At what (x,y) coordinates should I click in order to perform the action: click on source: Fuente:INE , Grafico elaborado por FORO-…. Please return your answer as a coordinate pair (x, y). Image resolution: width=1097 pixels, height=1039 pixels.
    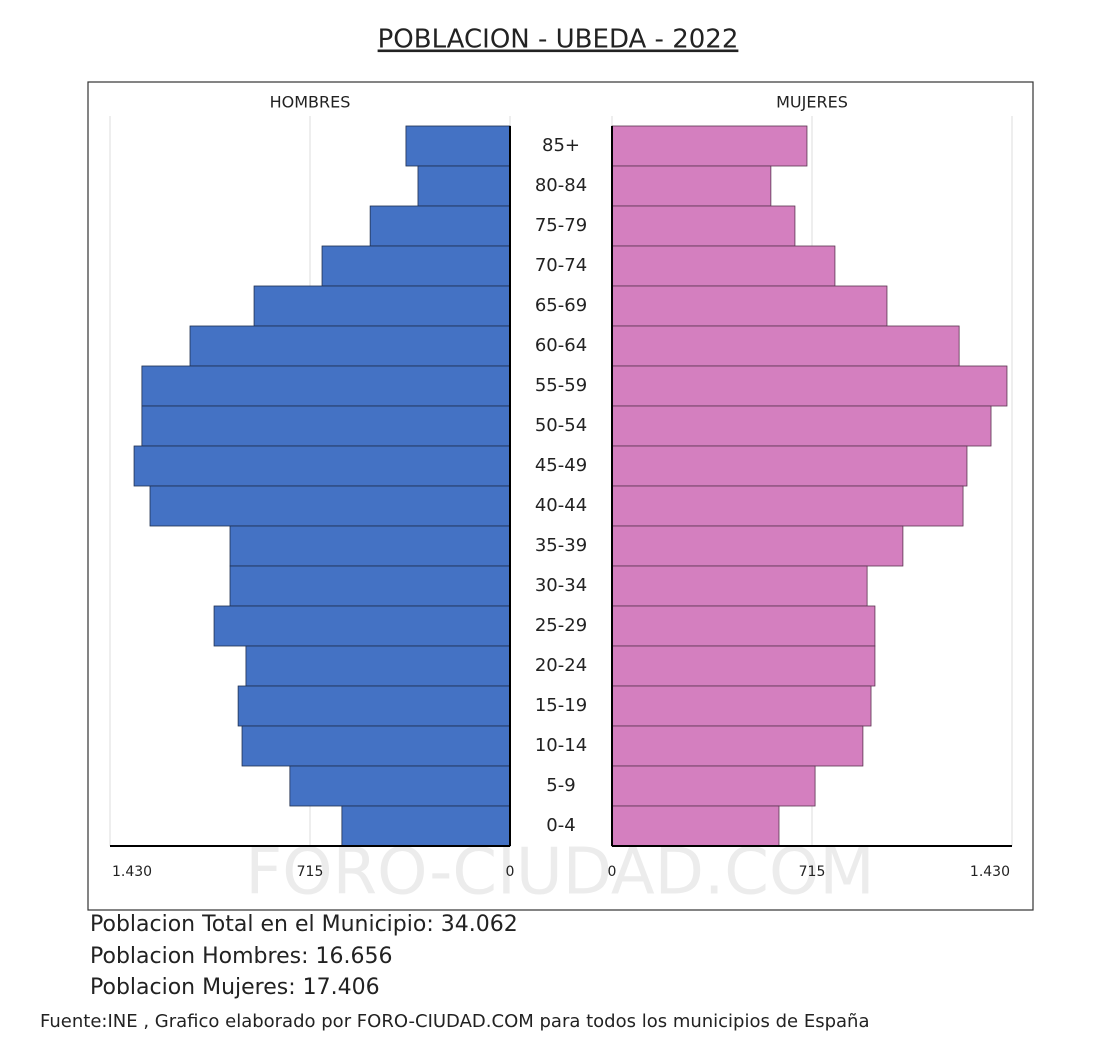
    Looking at the image, I should click on (454, 1021).